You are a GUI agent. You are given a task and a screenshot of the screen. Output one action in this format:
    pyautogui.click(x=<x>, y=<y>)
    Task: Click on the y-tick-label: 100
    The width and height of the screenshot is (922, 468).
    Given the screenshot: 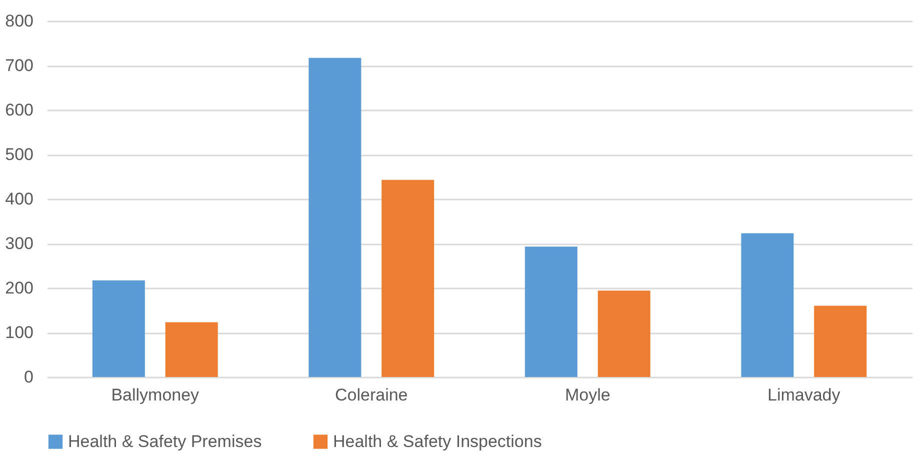 What is the action you would take?
    pyautogui.click(x=19, y=332)
    